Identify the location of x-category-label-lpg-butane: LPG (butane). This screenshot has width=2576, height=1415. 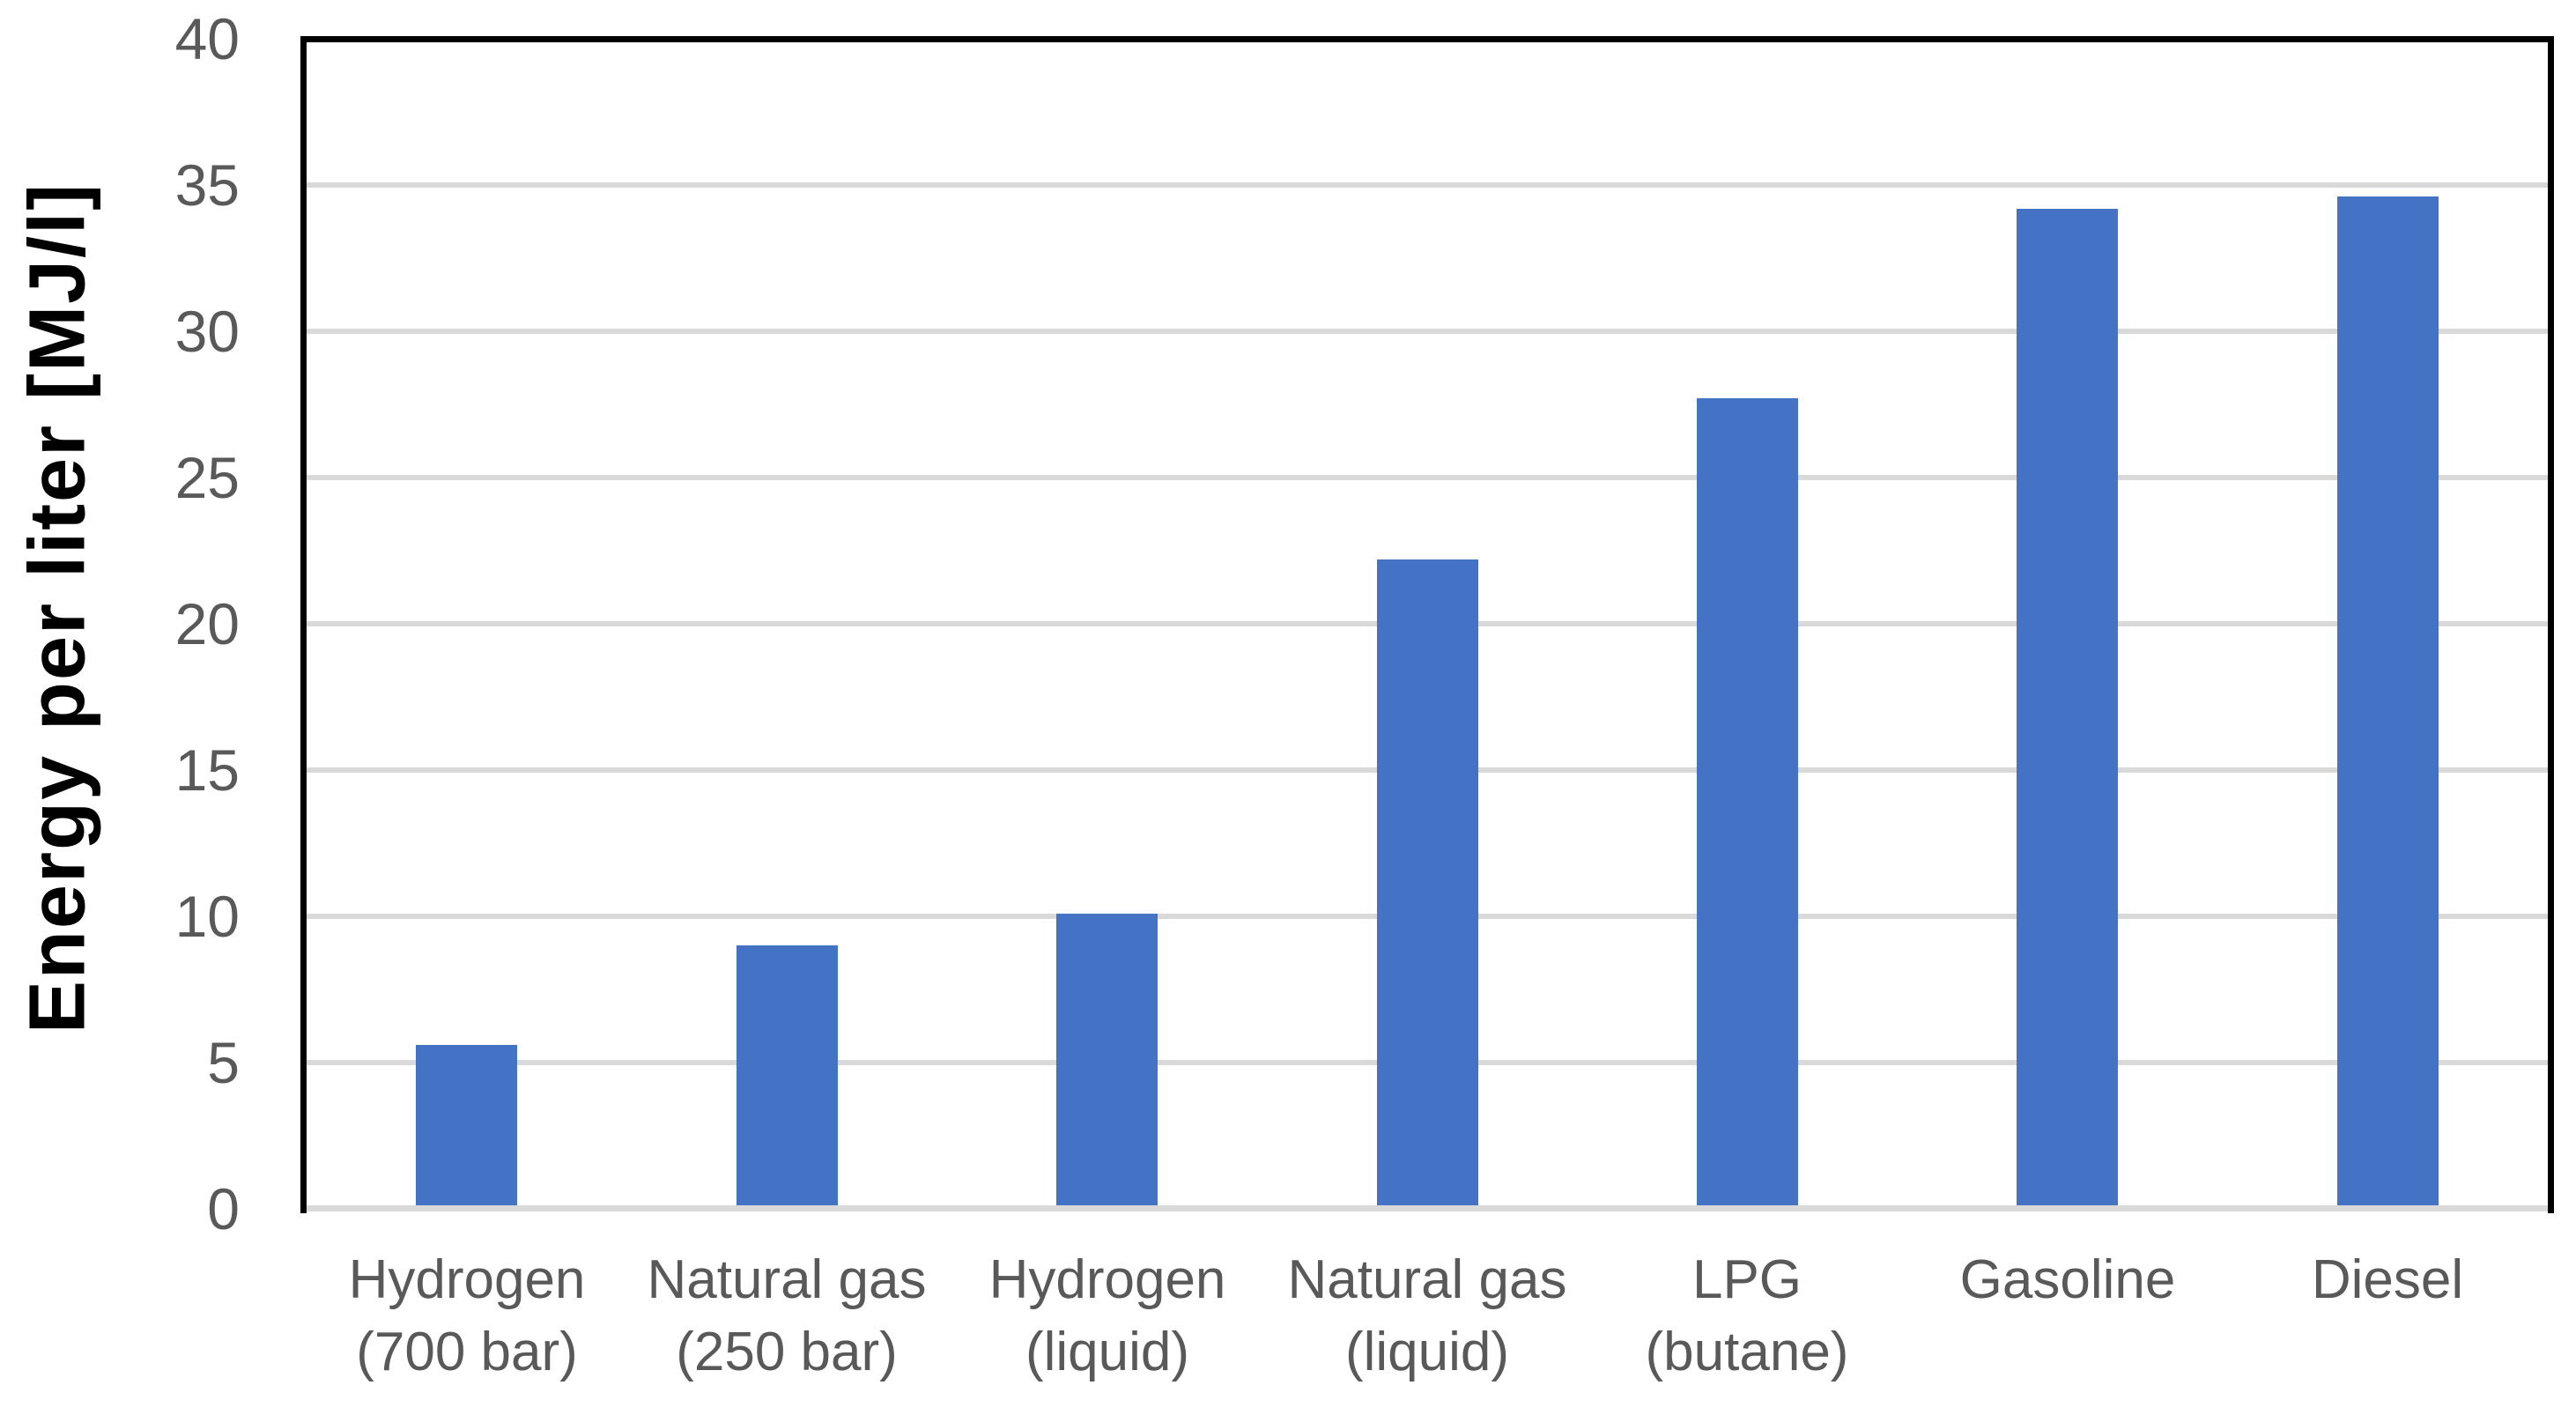
(1747, 1315).